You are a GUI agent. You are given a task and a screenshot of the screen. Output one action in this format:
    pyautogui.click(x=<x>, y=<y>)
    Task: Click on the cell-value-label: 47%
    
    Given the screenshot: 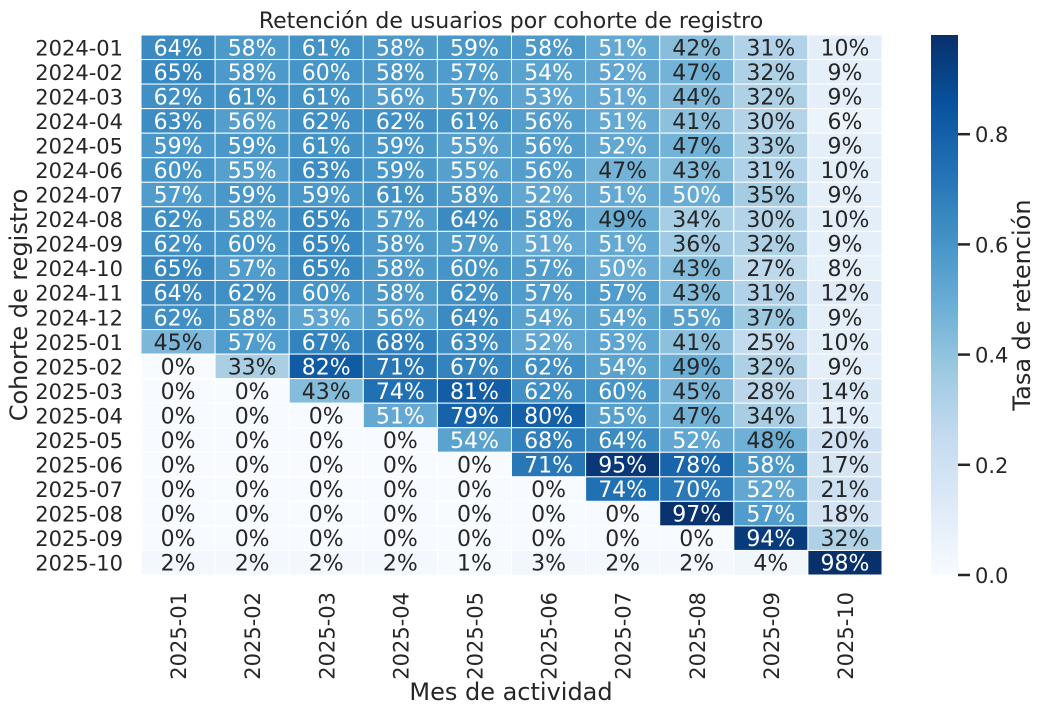 What is the action you would take?
    pyautogui.click(x=696, y=73)
    